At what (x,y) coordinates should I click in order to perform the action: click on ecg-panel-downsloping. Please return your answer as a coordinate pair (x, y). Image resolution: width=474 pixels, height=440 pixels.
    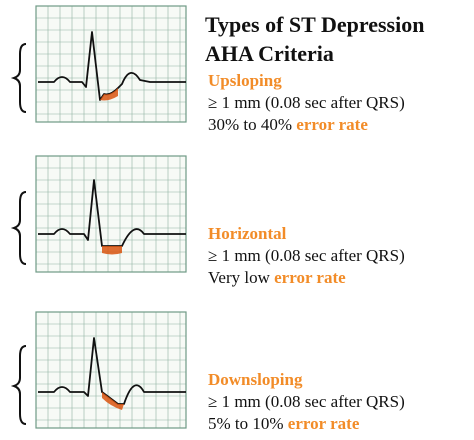
    Looking at the image, I should click on (103, 372).